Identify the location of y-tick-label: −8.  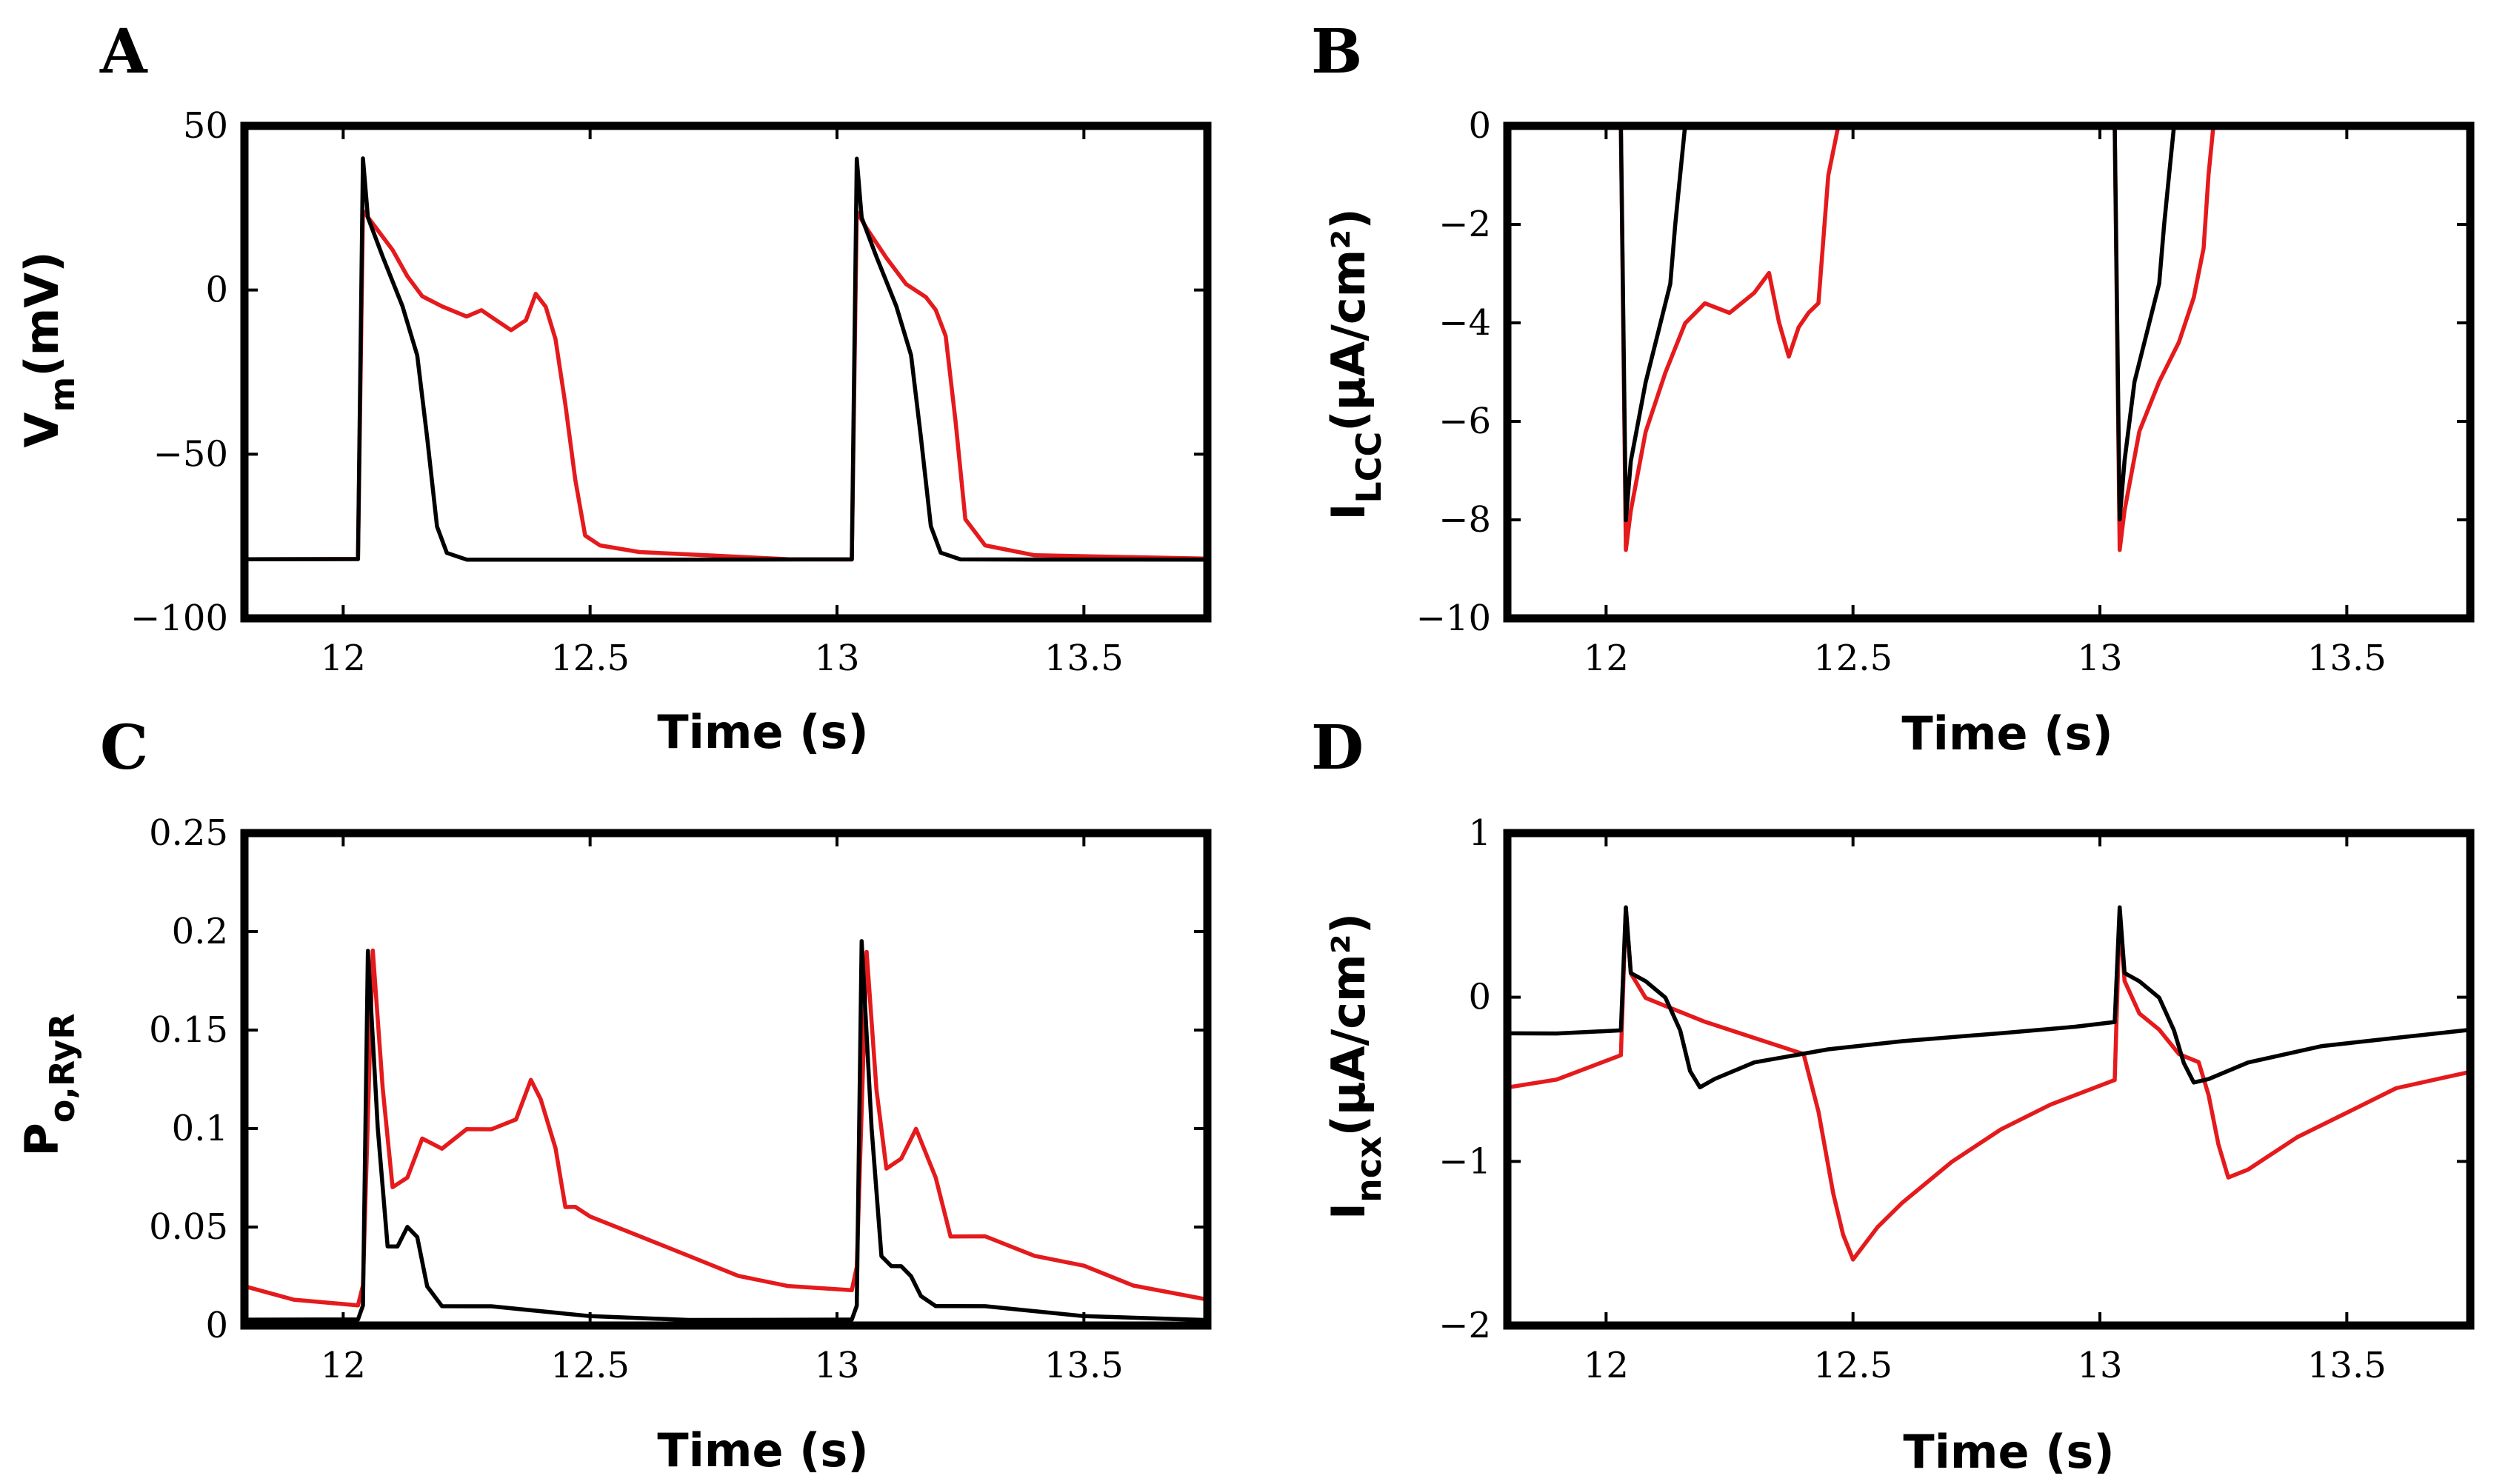
(1464, 520).